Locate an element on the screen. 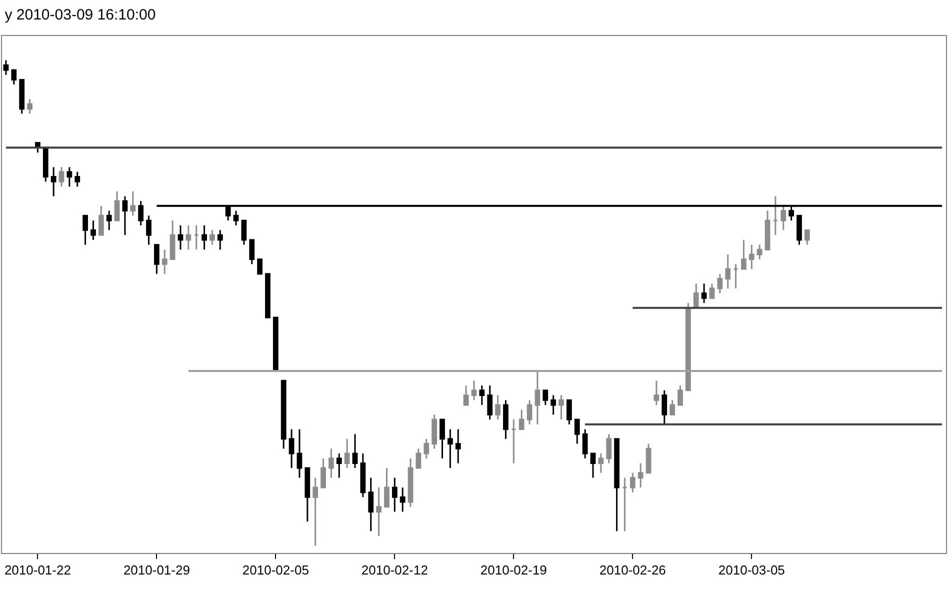 The height and width of the screenshot is (593, 948). x-tick-label: 2010-02-05 is located at coordinates (275, 570).